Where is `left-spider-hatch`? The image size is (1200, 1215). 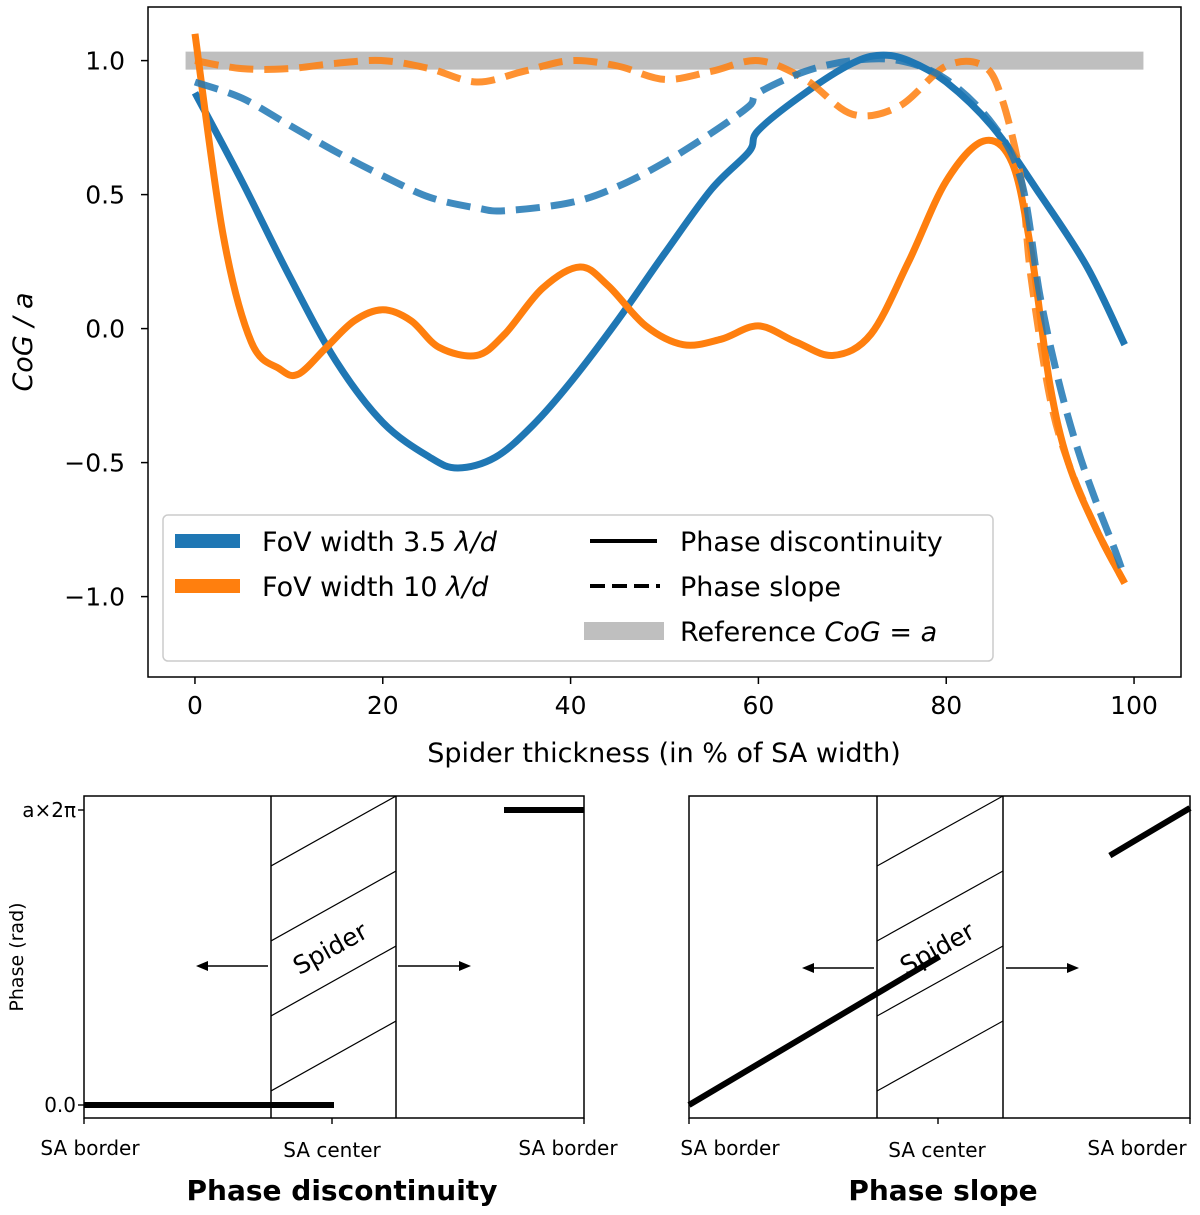
left-spider-hatch is located at coordinates (333, 944).